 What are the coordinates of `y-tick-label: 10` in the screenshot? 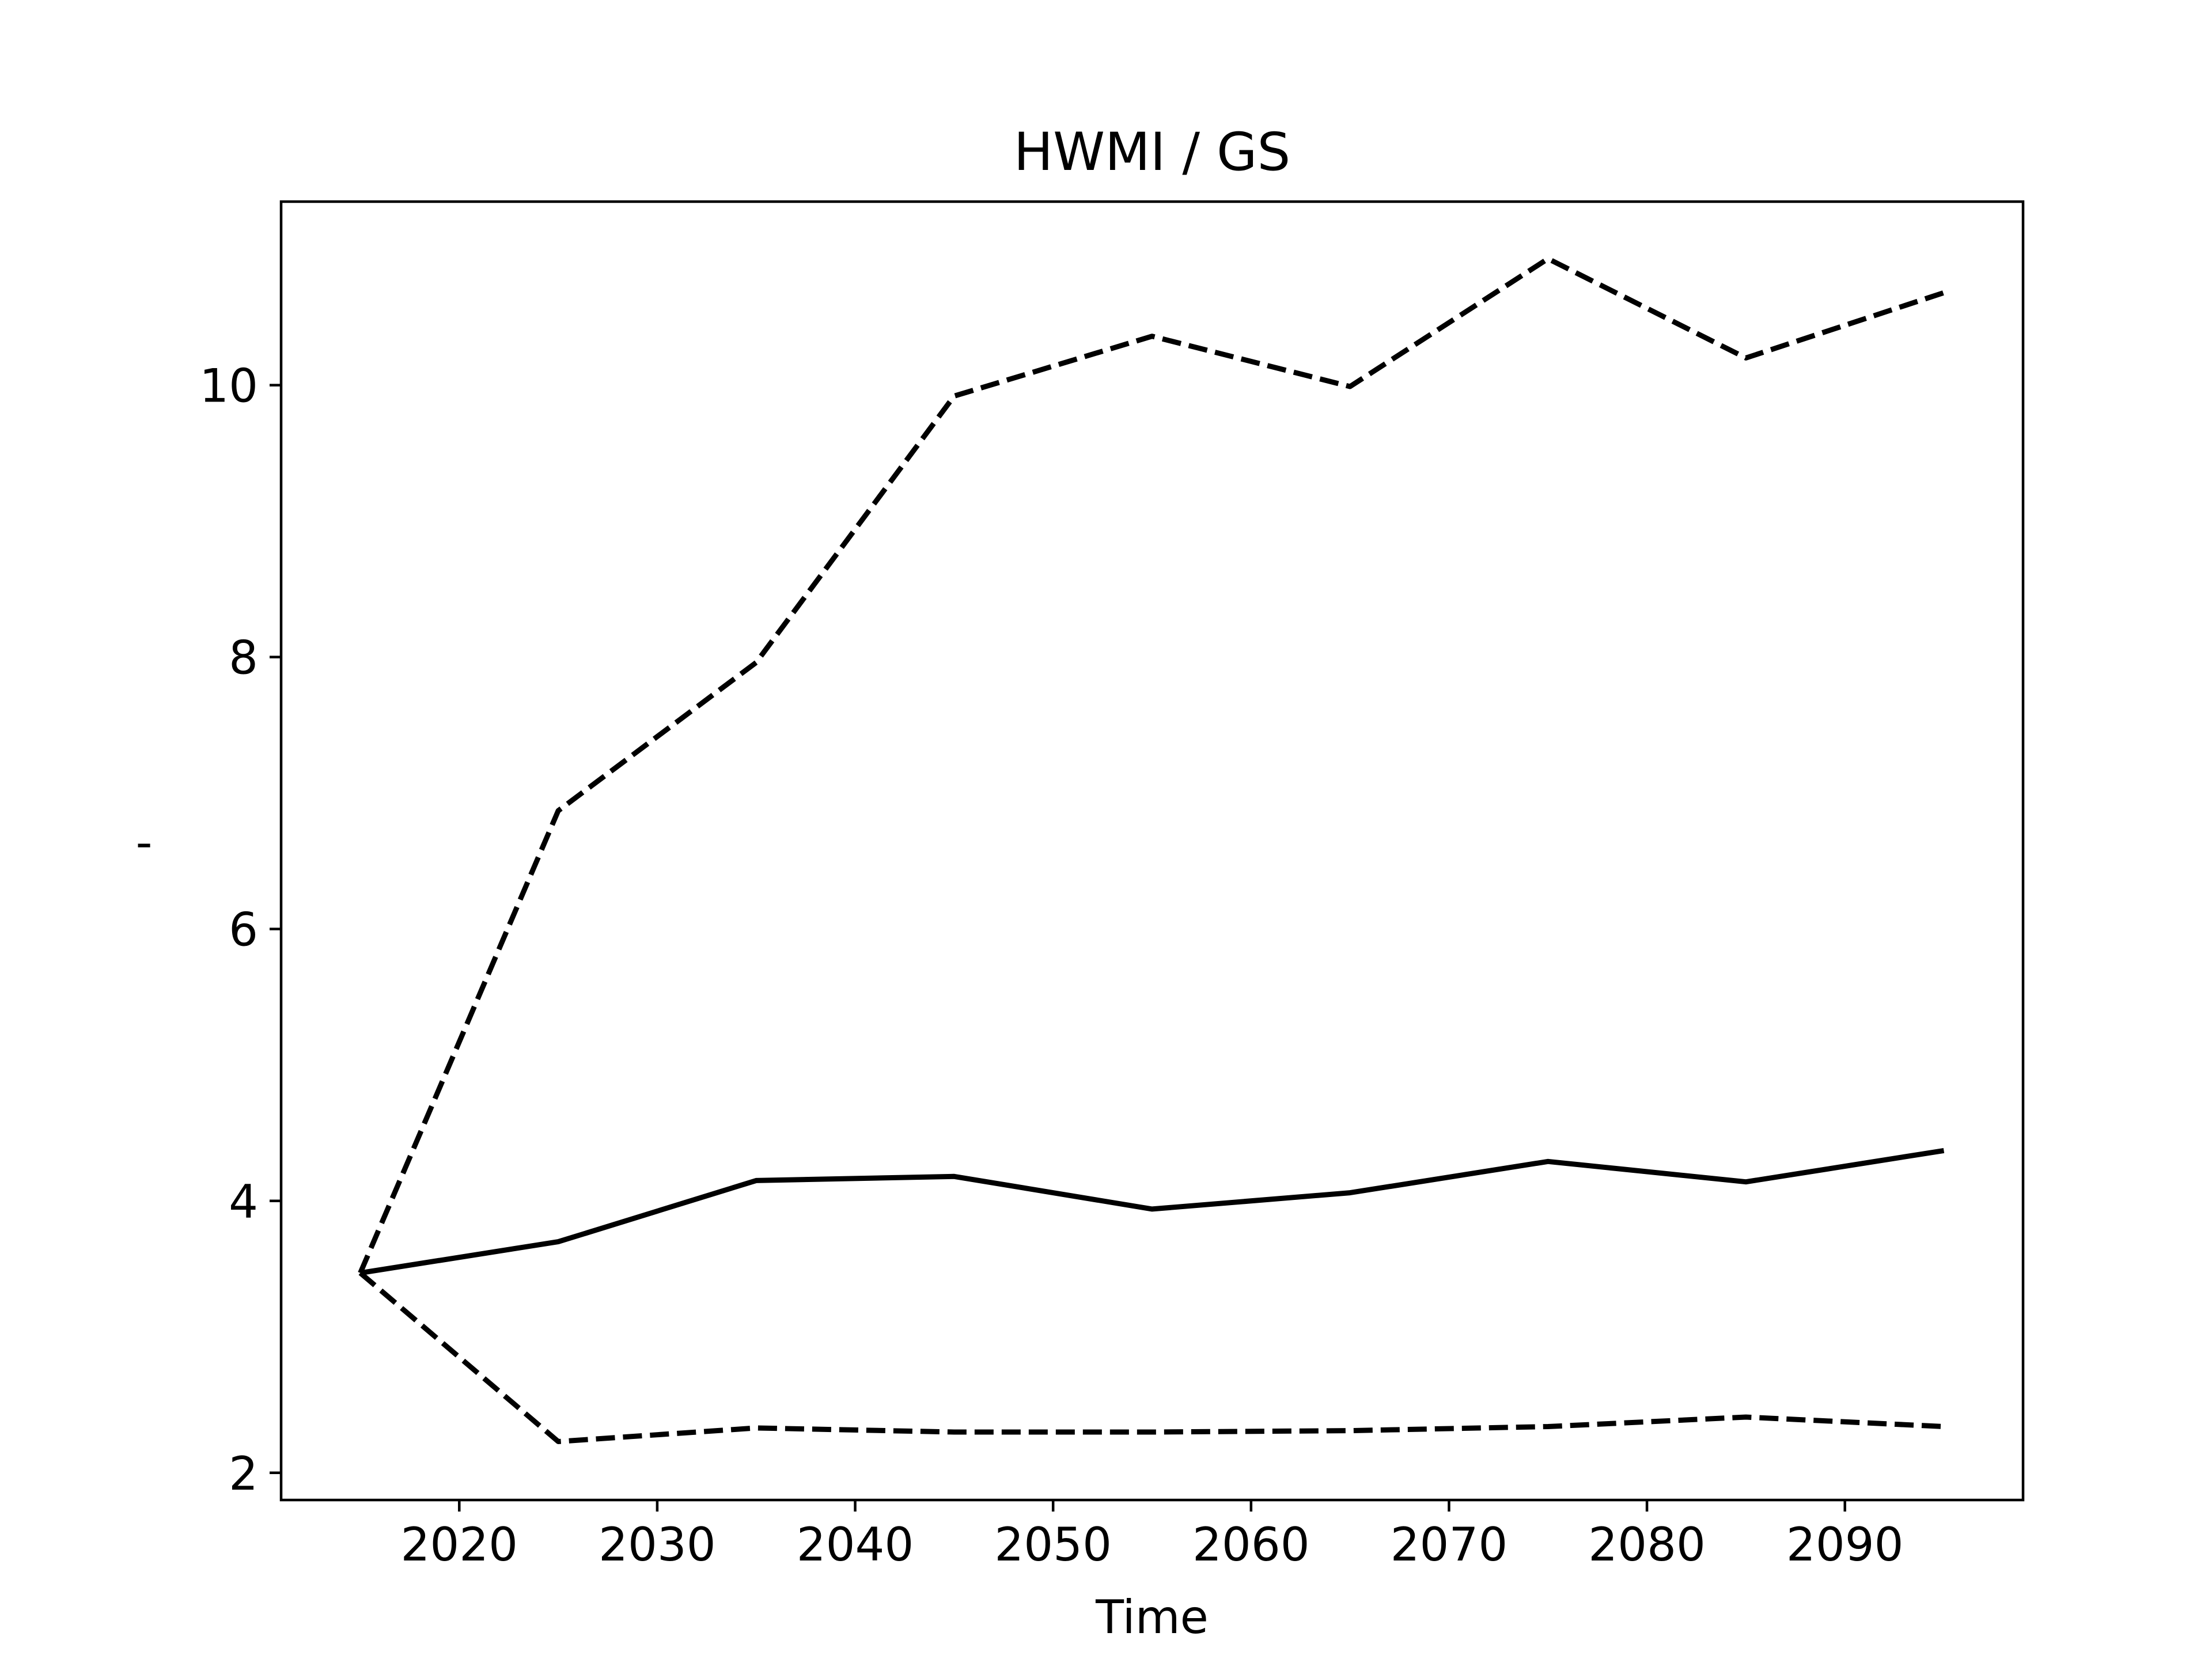 It's located at (228, 386).